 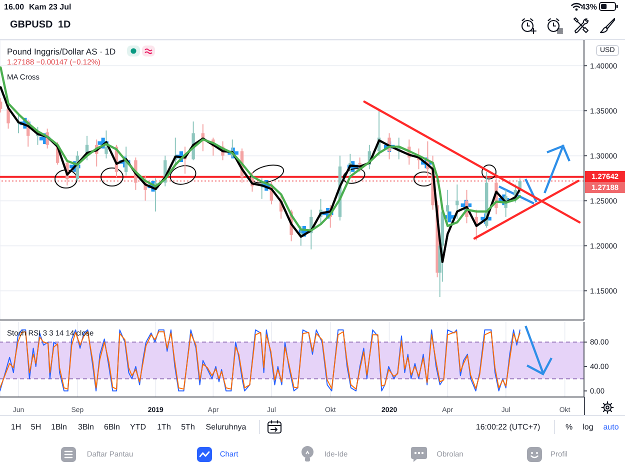 What do you see at coordinates (50, 7) in the screenshot?
I see `text: Kam 23 Jul` at bounding box center [50, 7].